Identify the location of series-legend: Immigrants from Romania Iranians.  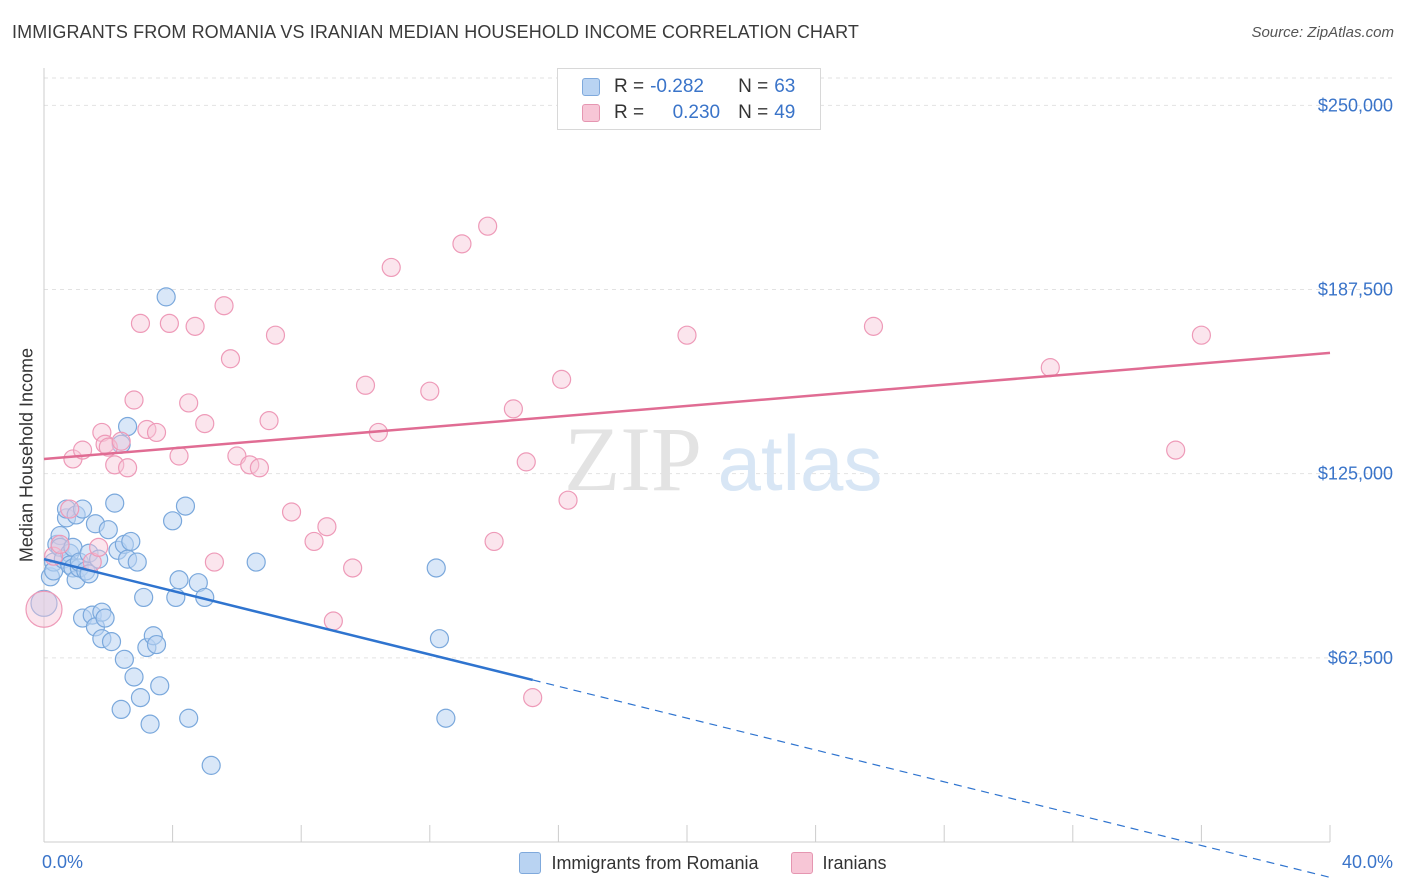
(703, 863).